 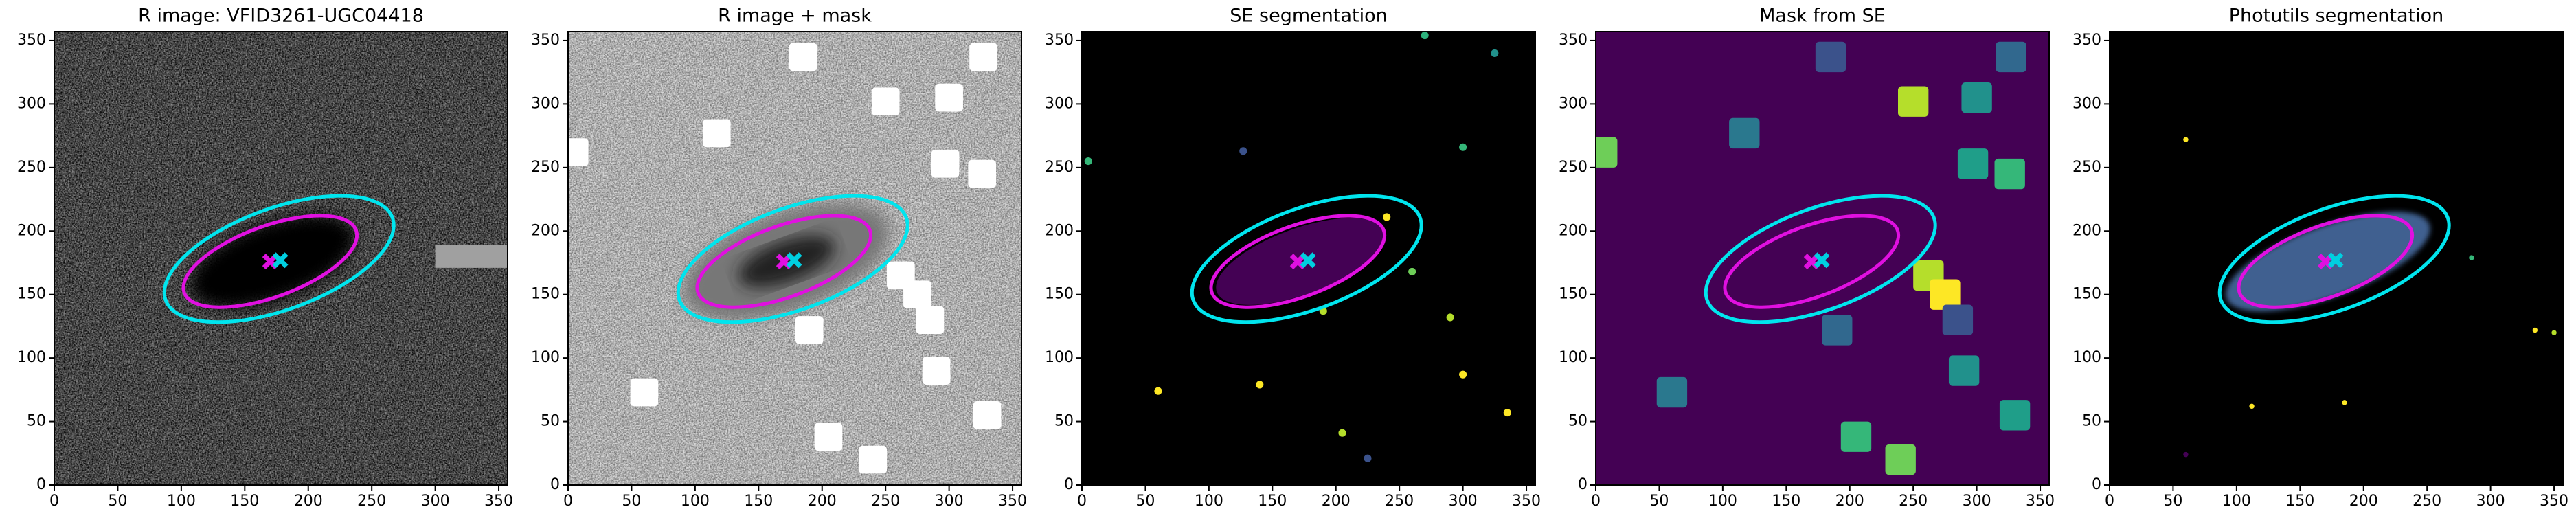 What do you see at coordinates (2299, 501) in the screenshot?
I see `x-tick-label: 150` at bounding box center [2299, 501].